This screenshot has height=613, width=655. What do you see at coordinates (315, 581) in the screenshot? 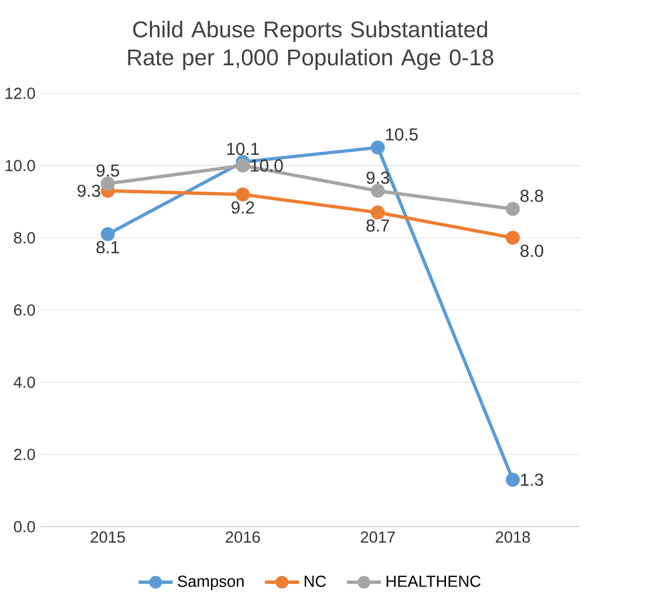
I see `legend-label: NC` at bounding box center [315, 581].